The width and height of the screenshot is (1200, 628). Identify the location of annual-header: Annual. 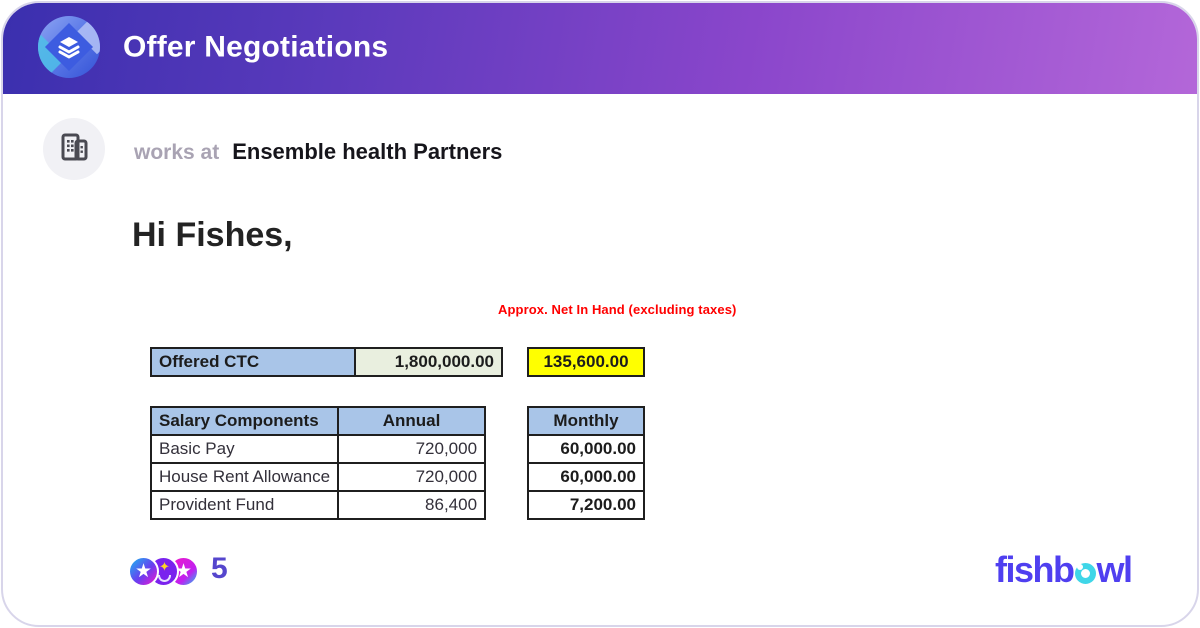
(412, 421).